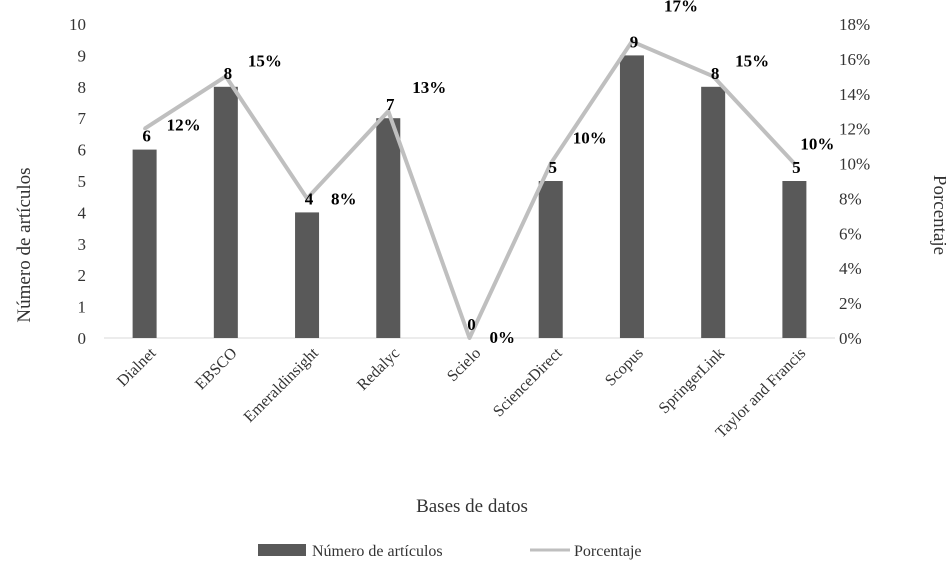 The image size is (946, 568). What do you see at coordinates (450, 551) in the screenshot?
I see `legend: Número de artículos Porcentaje` at bounding box center [450, 551].